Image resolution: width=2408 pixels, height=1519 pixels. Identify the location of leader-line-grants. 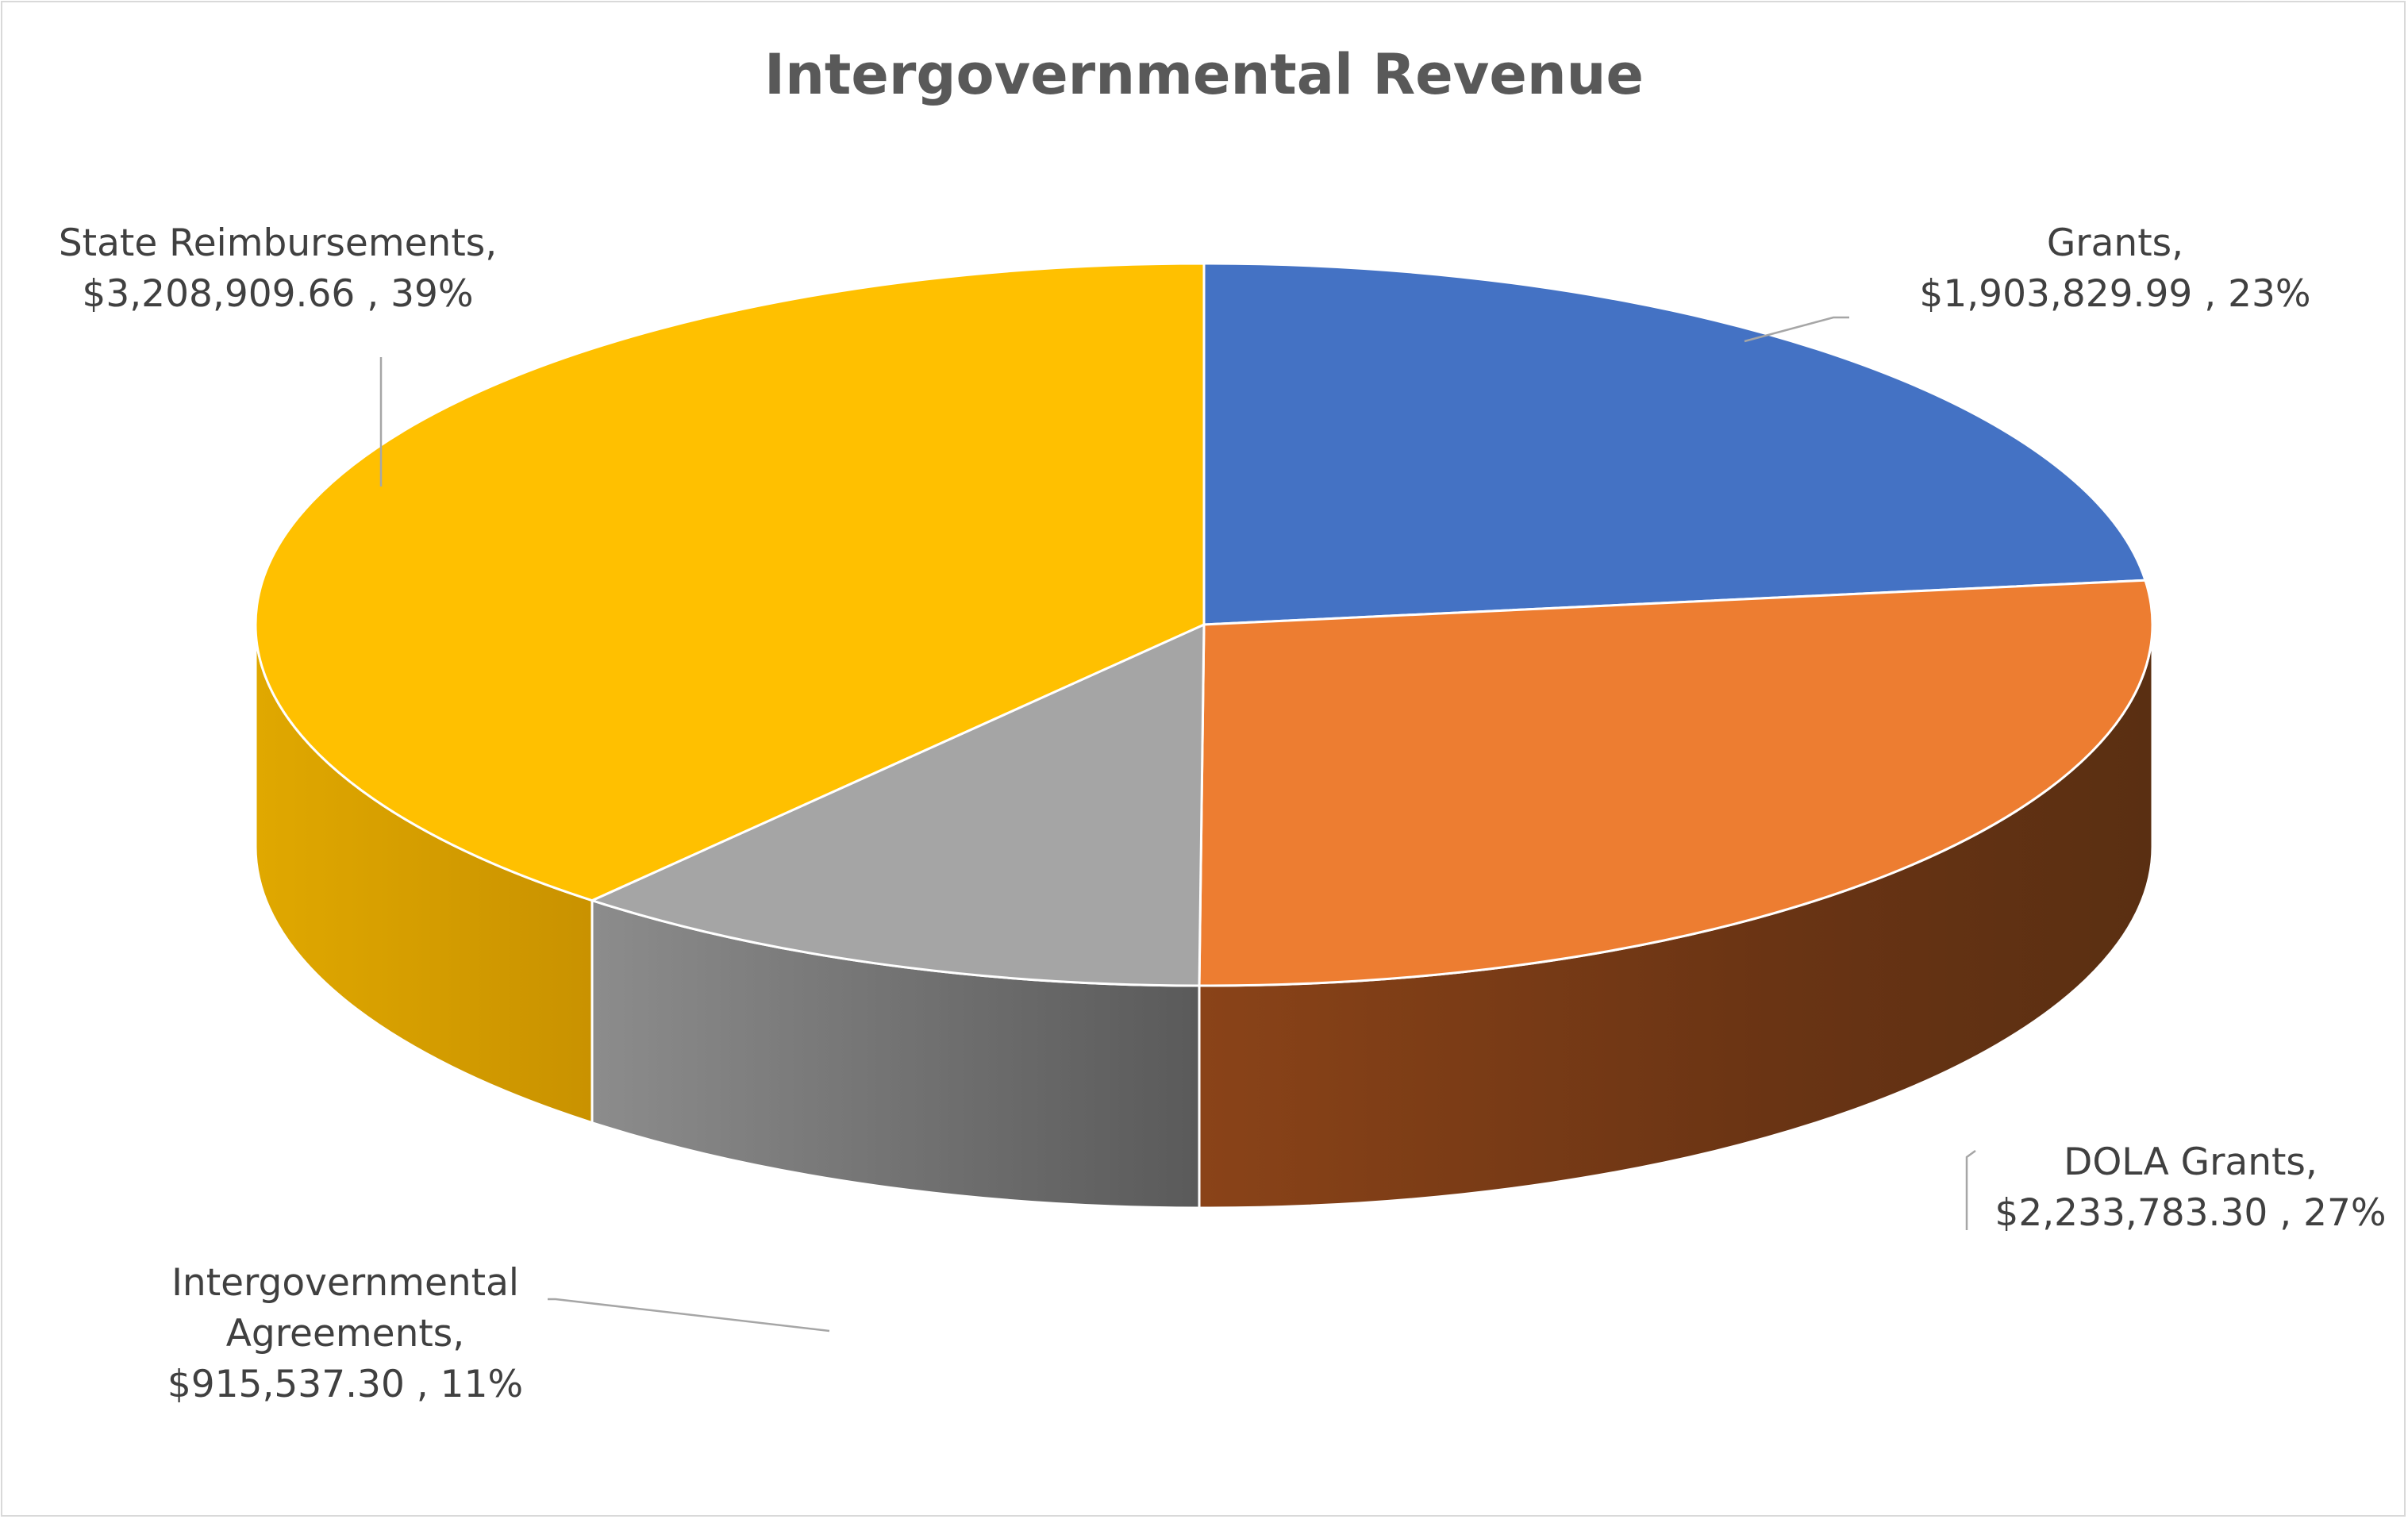
(1796, 330).